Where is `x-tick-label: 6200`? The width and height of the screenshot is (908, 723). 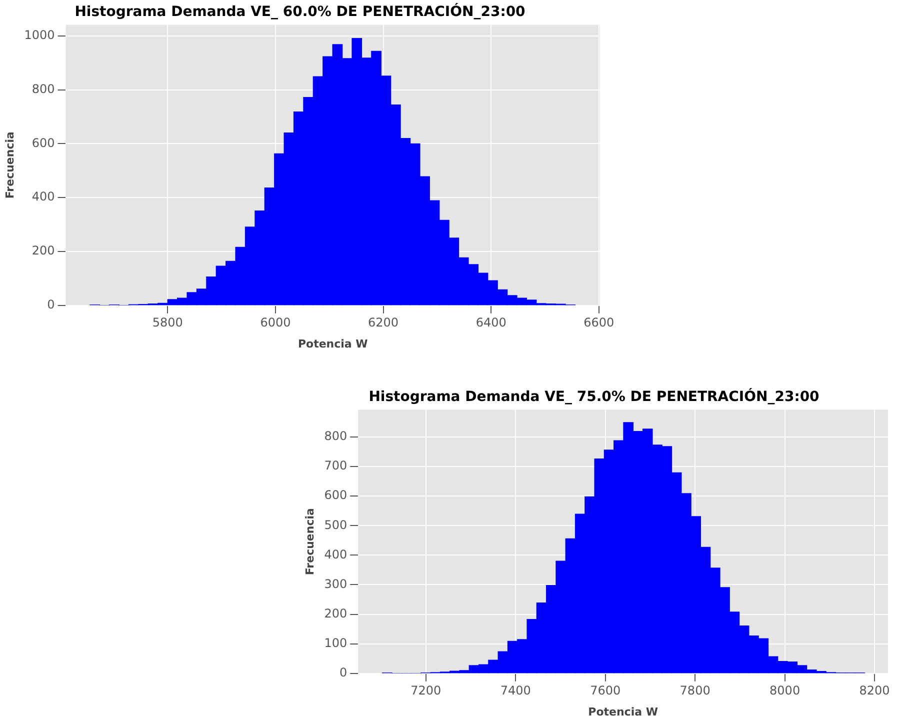 x-tick-label: 6200 is located at coordinates (383, 323).